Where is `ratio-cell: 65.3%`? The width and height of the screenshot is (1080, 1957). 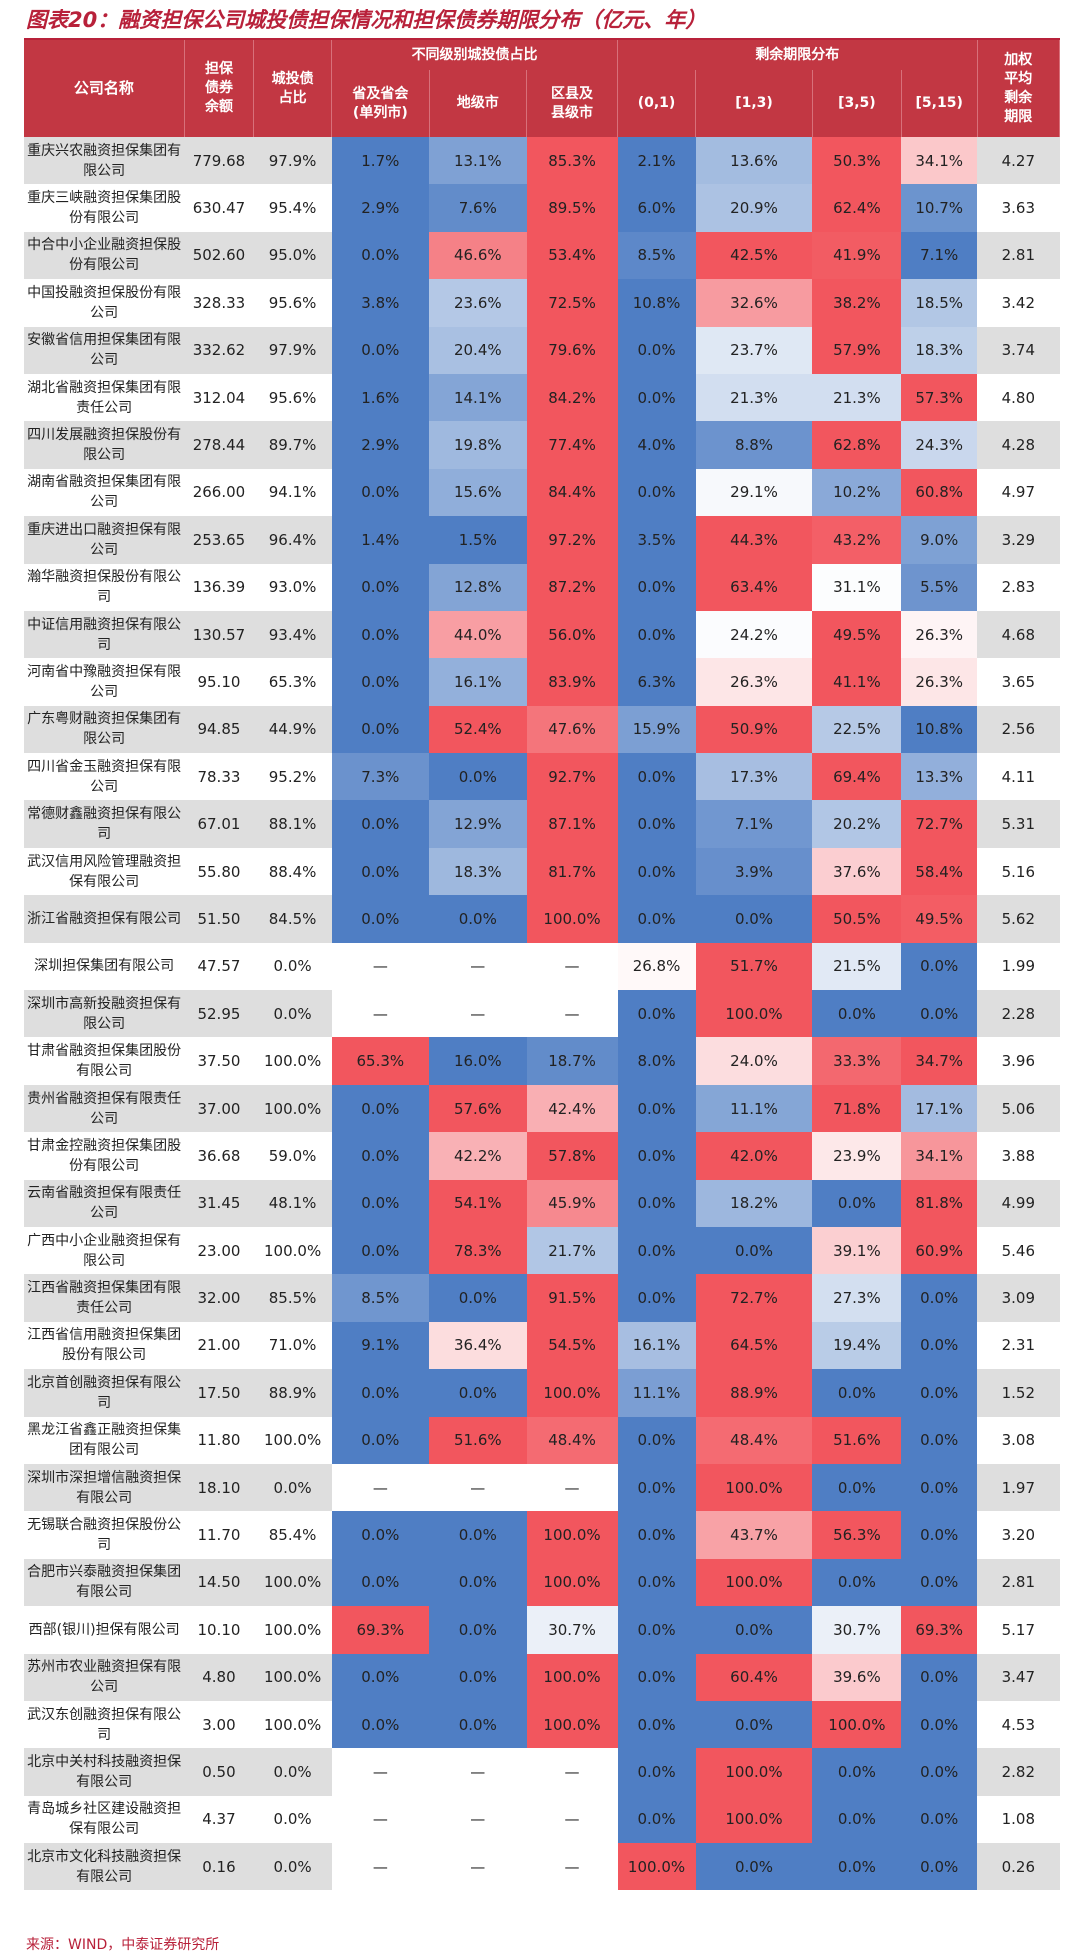
ratio-cell: 65.3% is located at coordinates (292, 682).